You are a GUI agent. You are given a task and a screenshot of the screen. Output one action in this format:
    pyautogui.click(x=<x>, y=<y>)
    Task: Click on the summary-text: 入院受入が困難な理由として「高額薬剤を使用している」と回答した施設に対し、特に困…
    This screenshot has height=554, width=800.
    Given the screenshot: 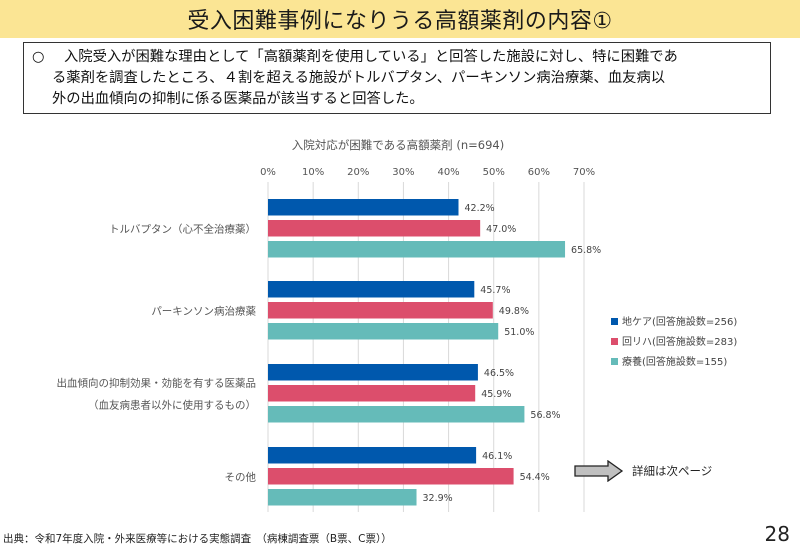 What is the action you would take?
    pyautogui.click(x=406, y=78)
    